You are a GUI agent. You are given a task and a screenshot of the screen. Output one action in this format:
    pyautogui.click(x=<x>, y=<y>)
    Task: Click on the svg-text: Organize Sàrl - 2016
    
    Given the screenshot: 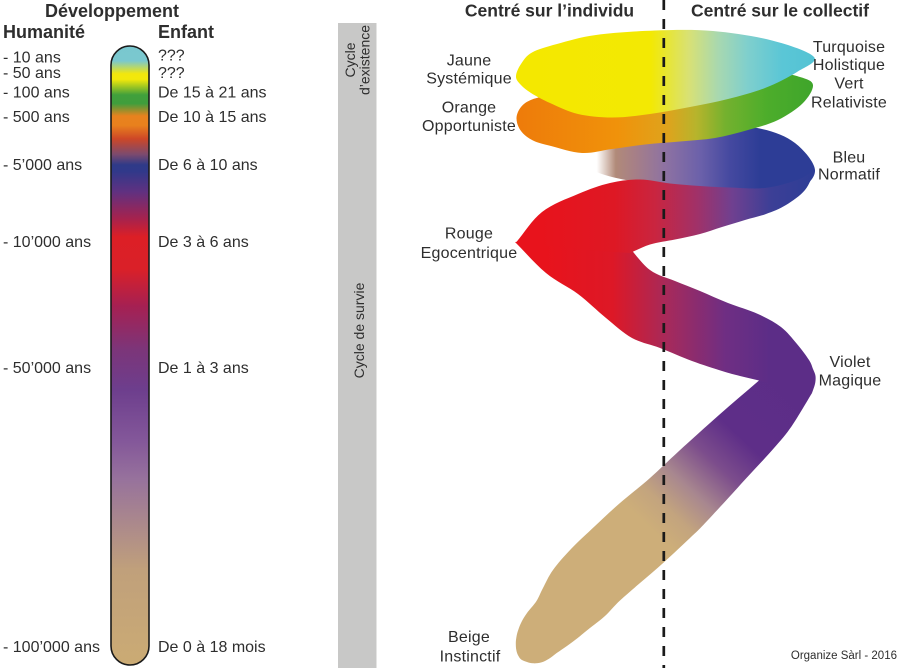 What is the action you would take?
    pyautogui.click(x=844, y=656)
    